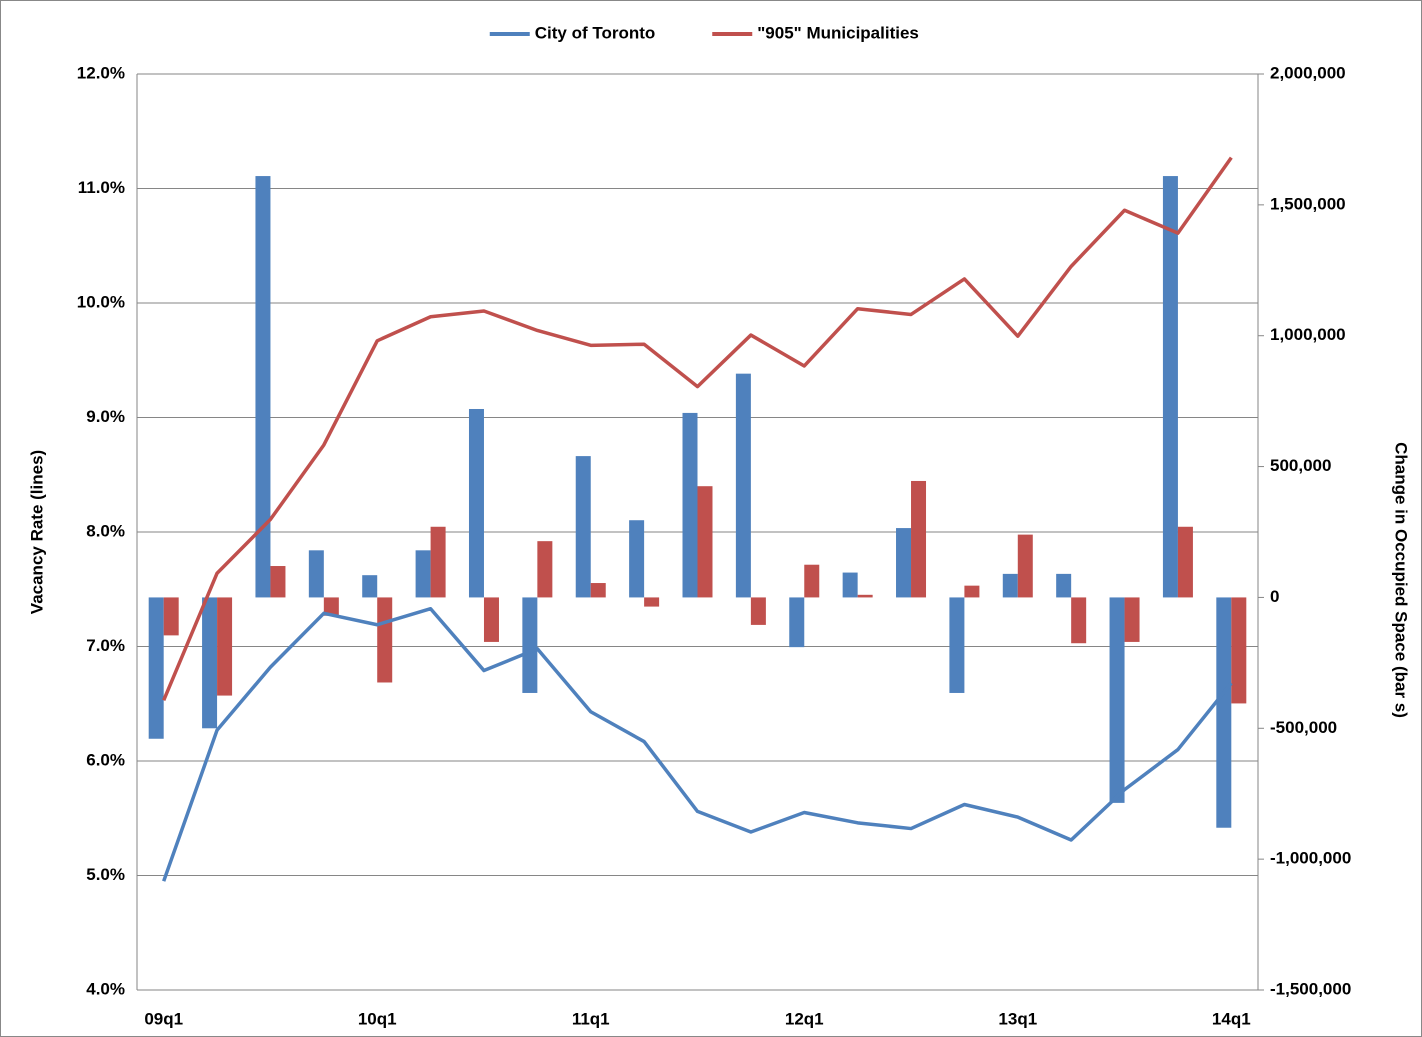  What do you see at coordinates (105, 530) in the screenshot?
I see `y-tick-label: 8.0%` at bounding box center [105, 530].